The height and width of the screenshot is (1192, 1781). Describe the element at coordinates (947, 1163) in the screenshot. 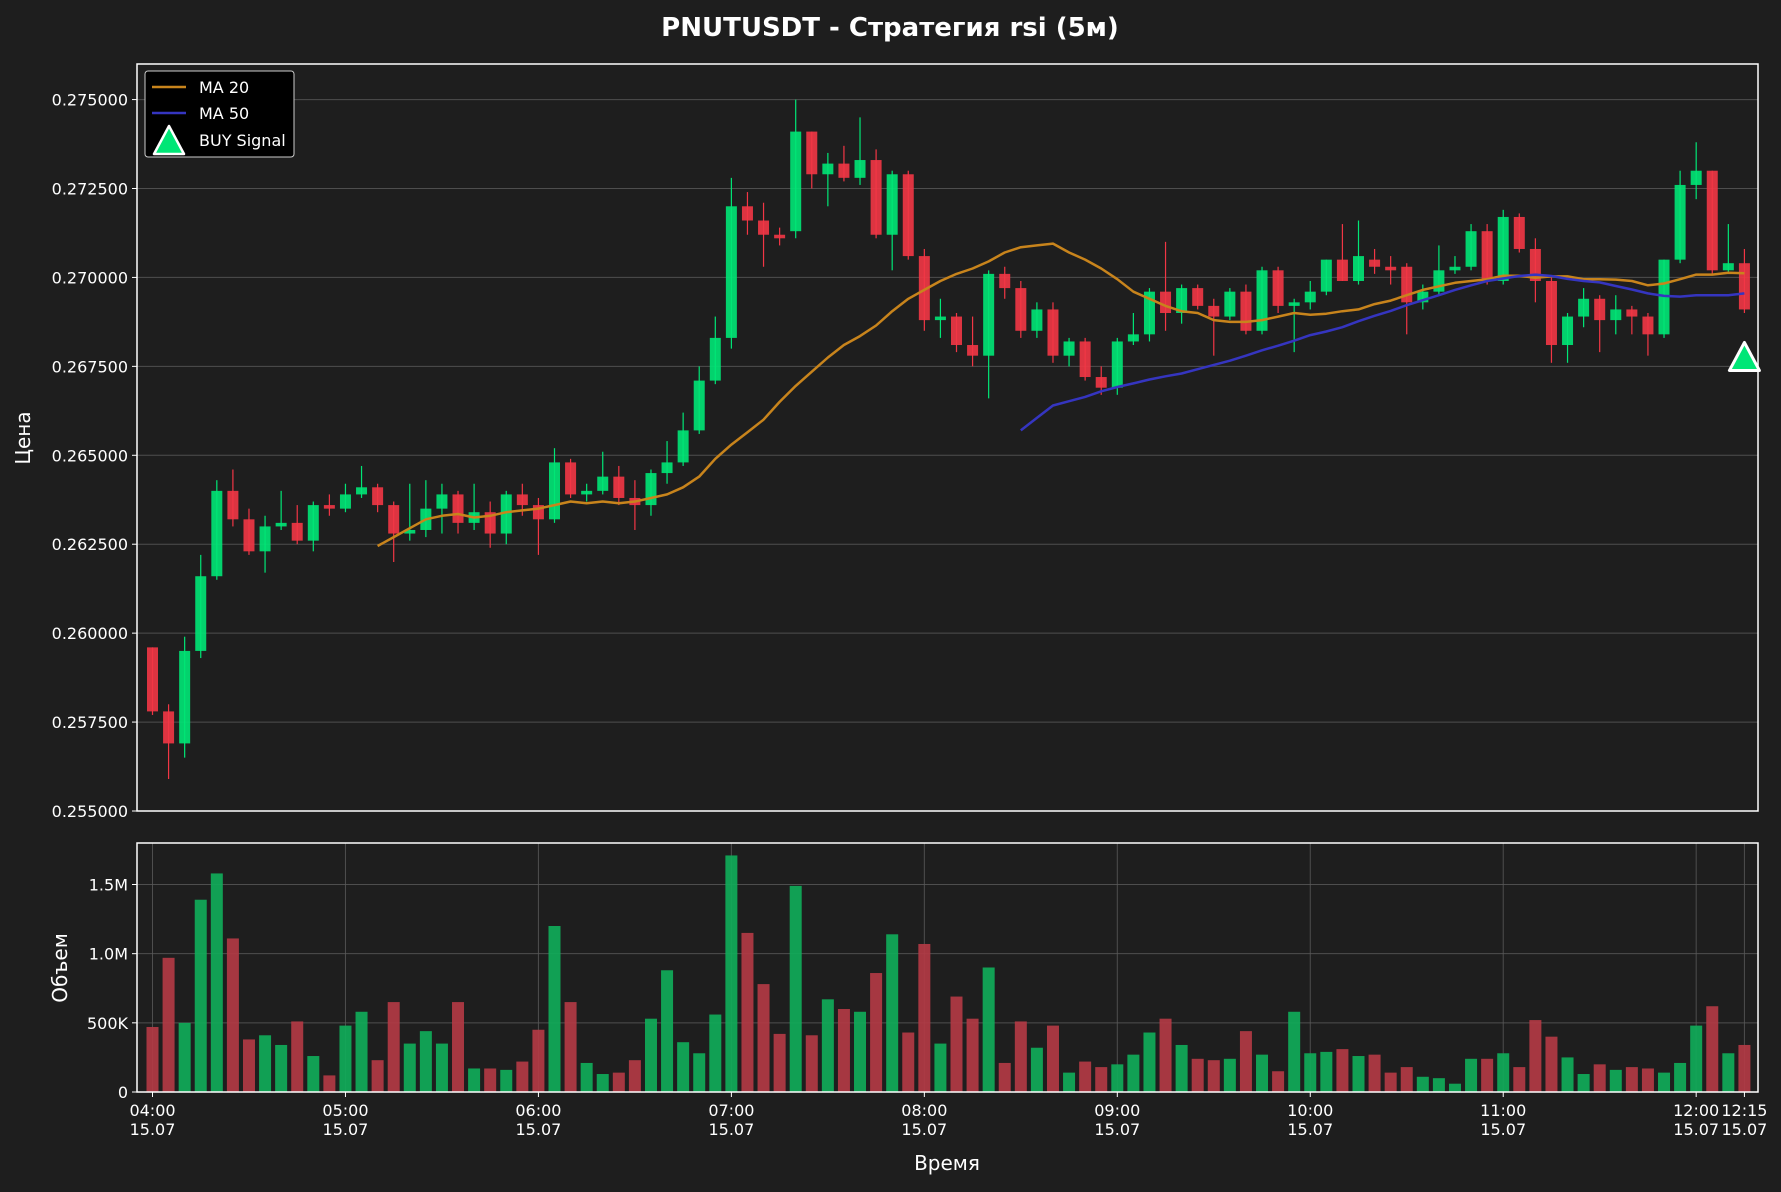

I see `time-axis-label: Время` at that location.